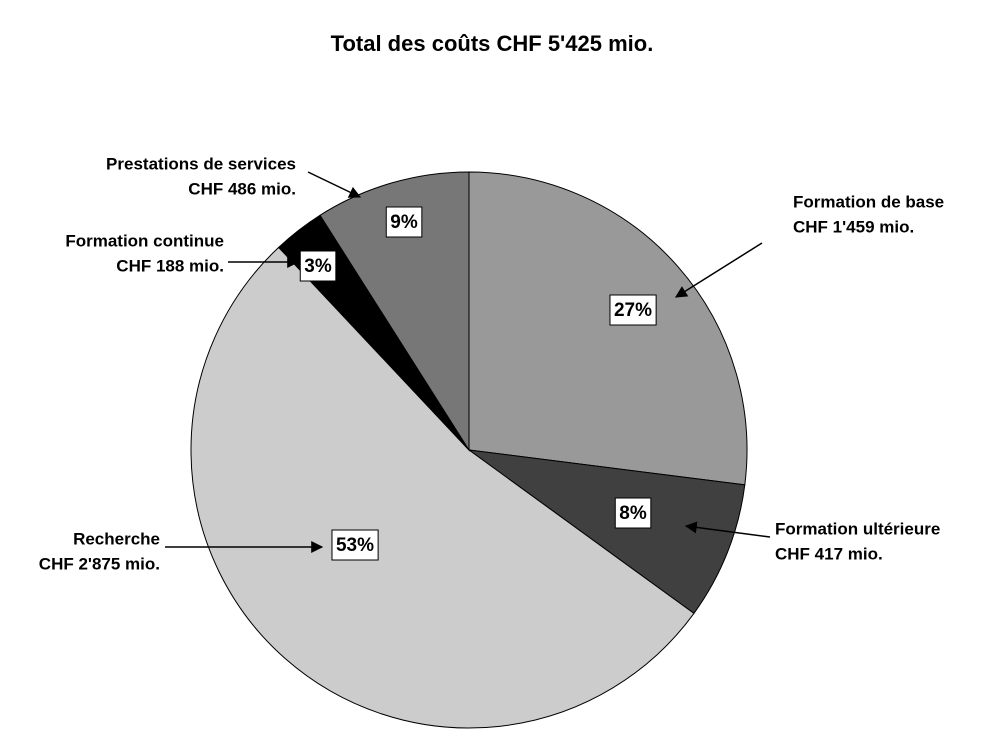 This screenshot has width=985, height=731. I want to click on value-label: 27%, so click(633, 310).